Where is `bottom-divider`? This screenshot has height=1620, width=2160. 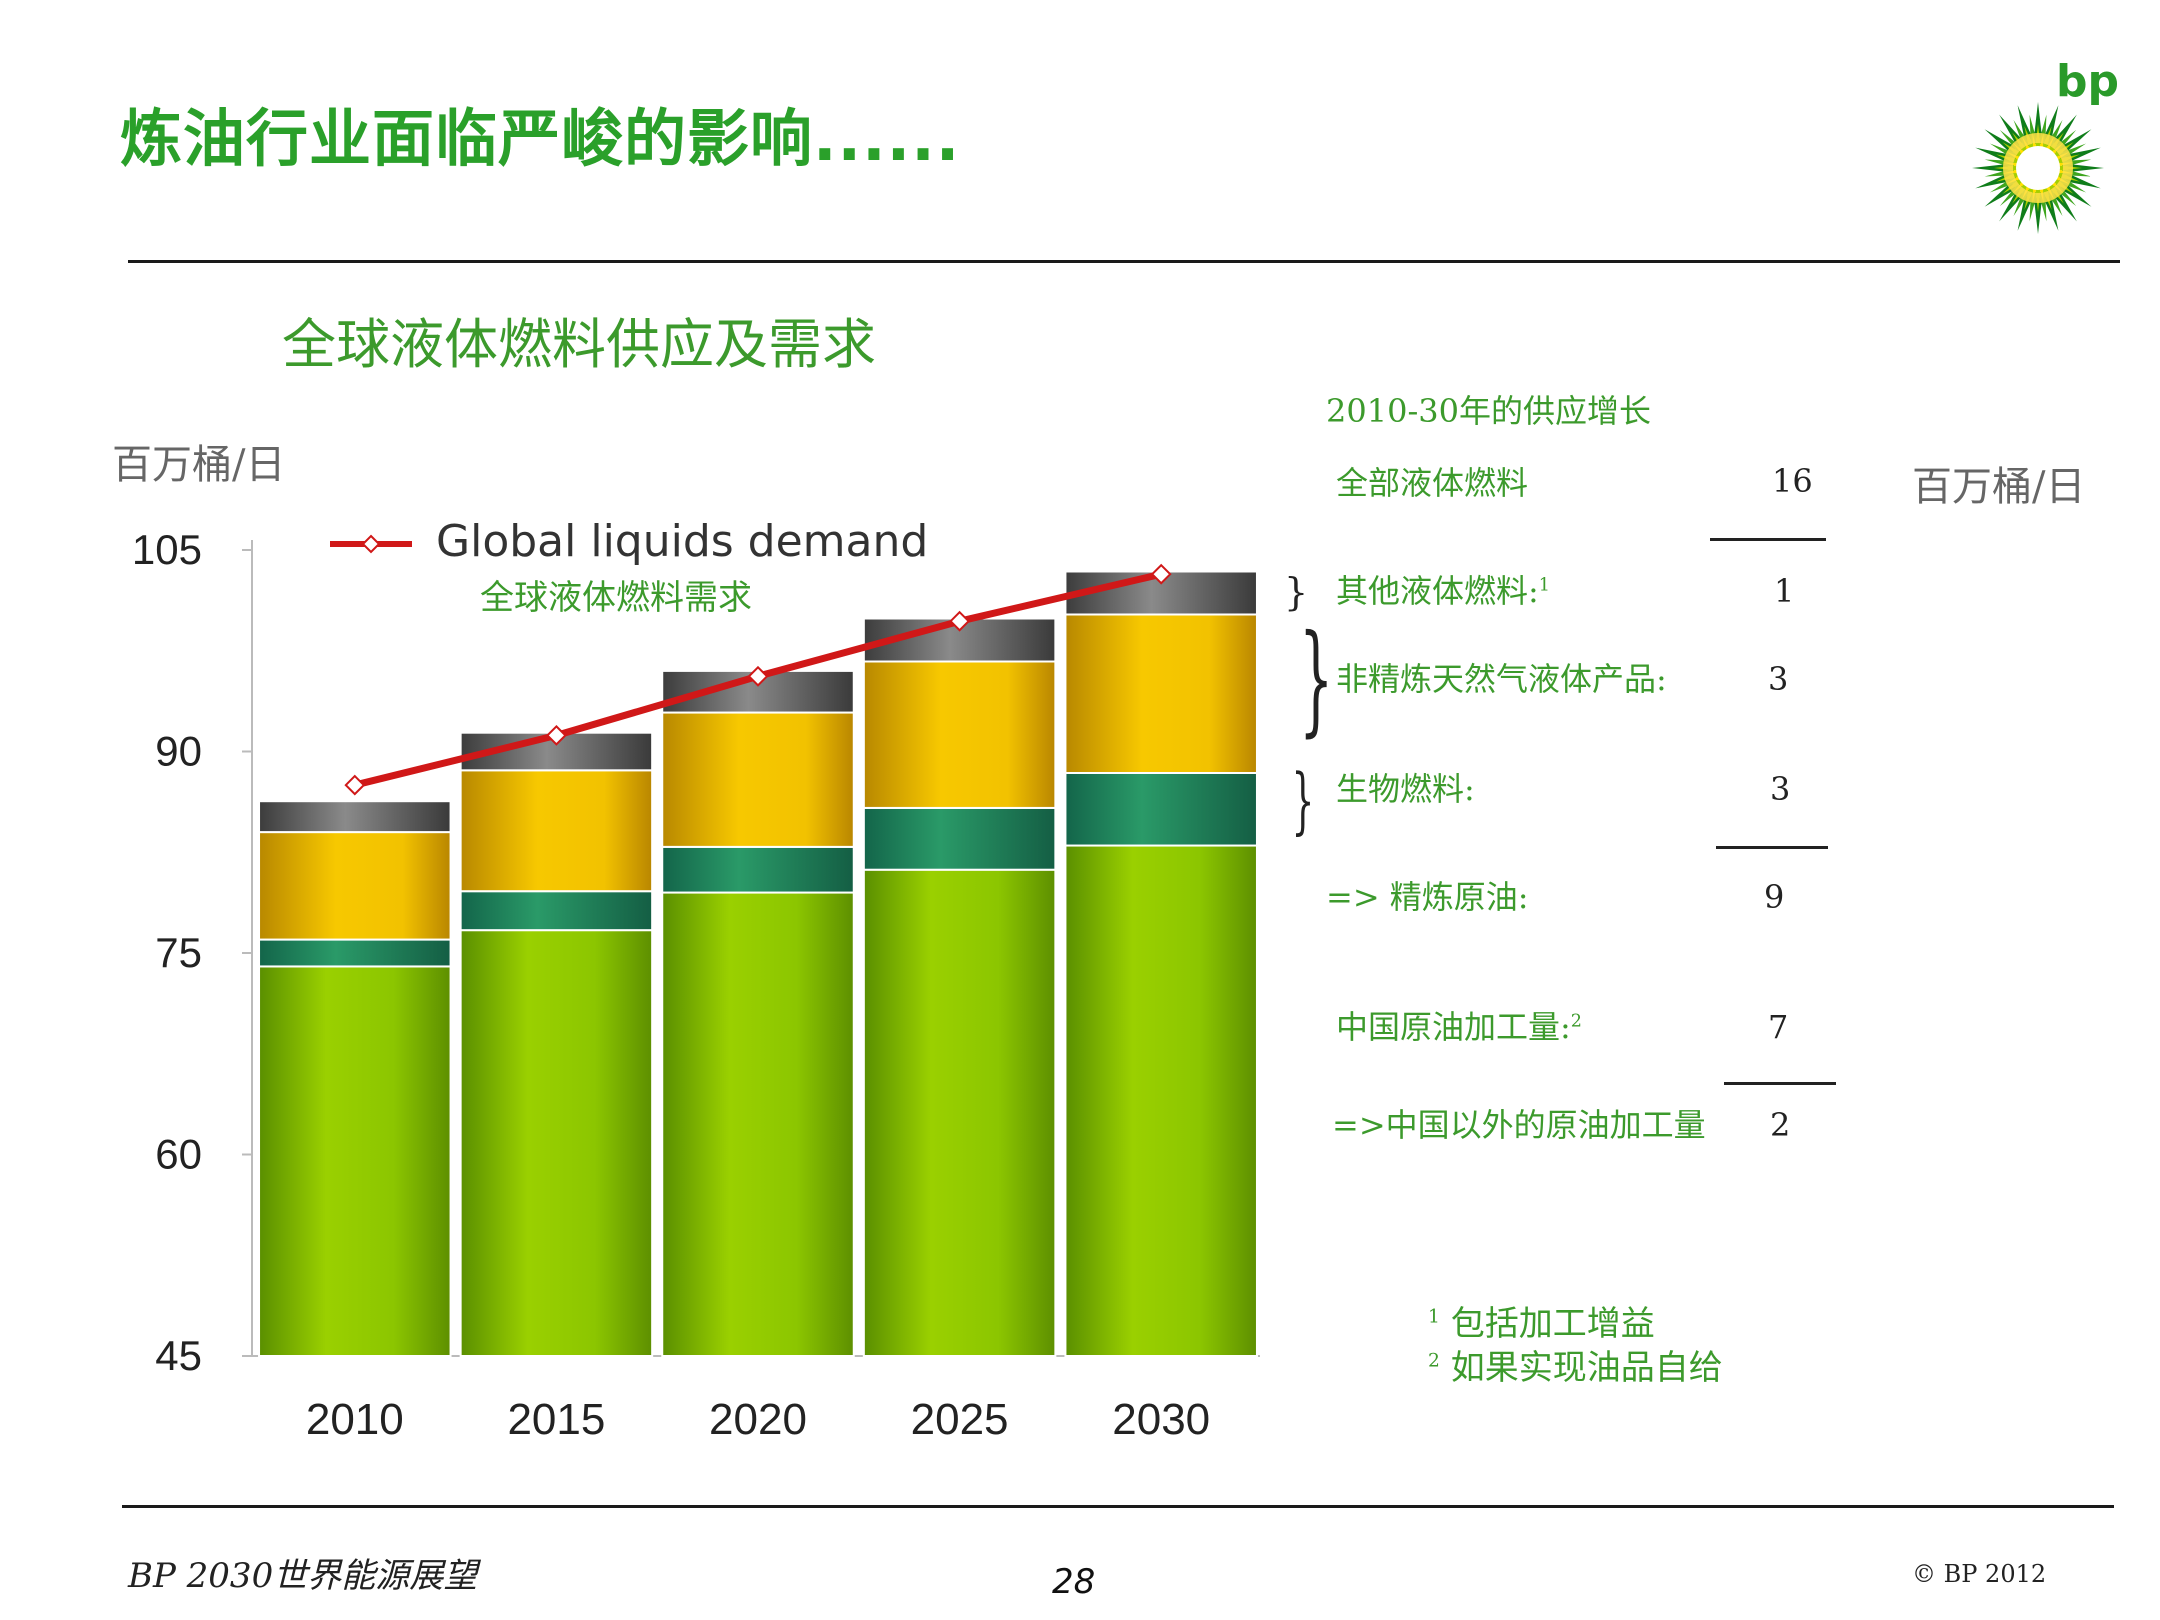
bottom-divider is located at coordinates (1118, 1506).